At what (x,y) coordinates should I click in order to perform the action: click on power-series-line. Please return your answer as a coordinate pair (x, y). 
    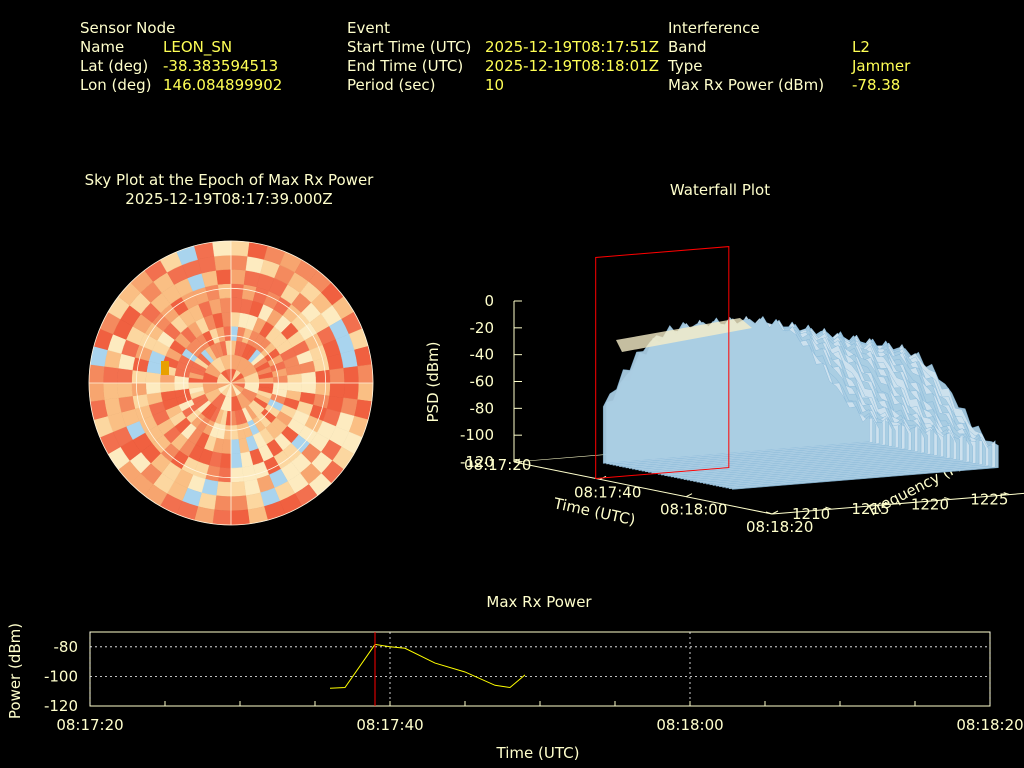
    Looking at the image, I should click on (427, 666).